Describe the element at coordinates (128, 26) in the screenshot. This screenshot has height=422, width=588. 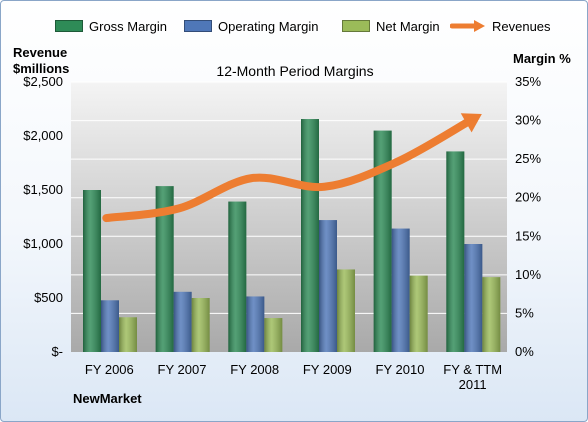
I see `legend-label-gross-margin: Gross Margin` at that location.